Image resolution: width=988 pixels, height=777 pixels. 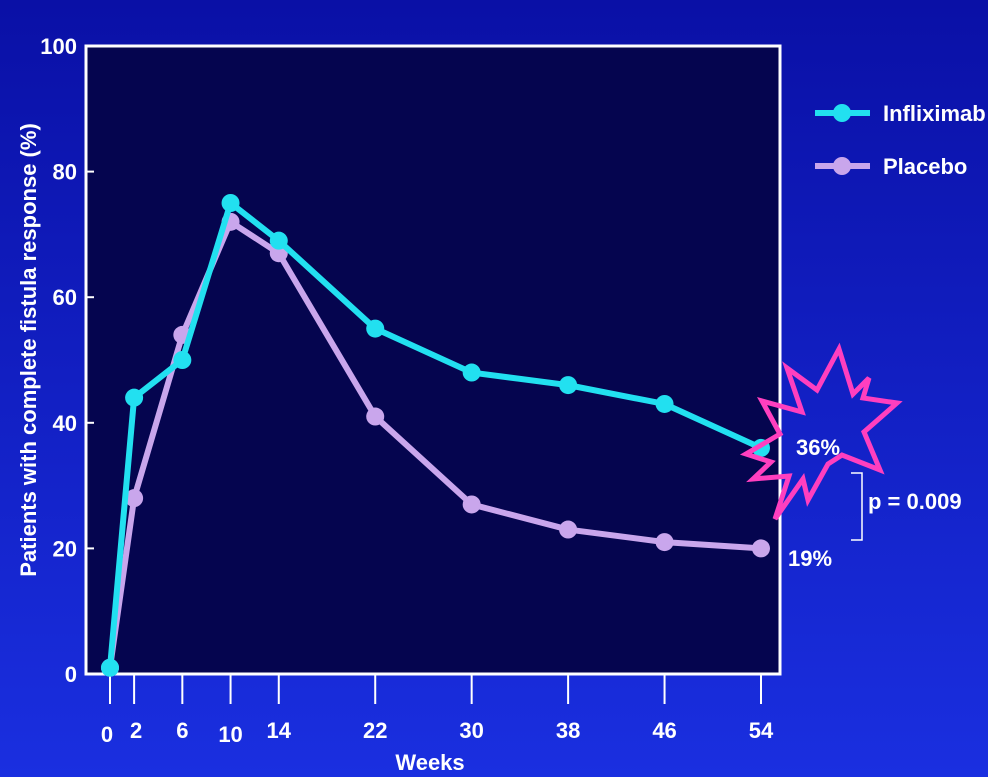 I want to click on significance-bracket, so click(x=857, y=506).